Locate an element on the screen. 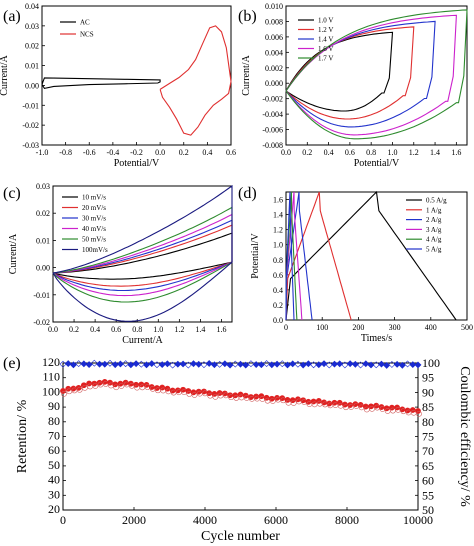 Image resolution: width=474 pixels, height=546 pixels. x-tick-label-d: 200 is located at coordinates (358, 327).